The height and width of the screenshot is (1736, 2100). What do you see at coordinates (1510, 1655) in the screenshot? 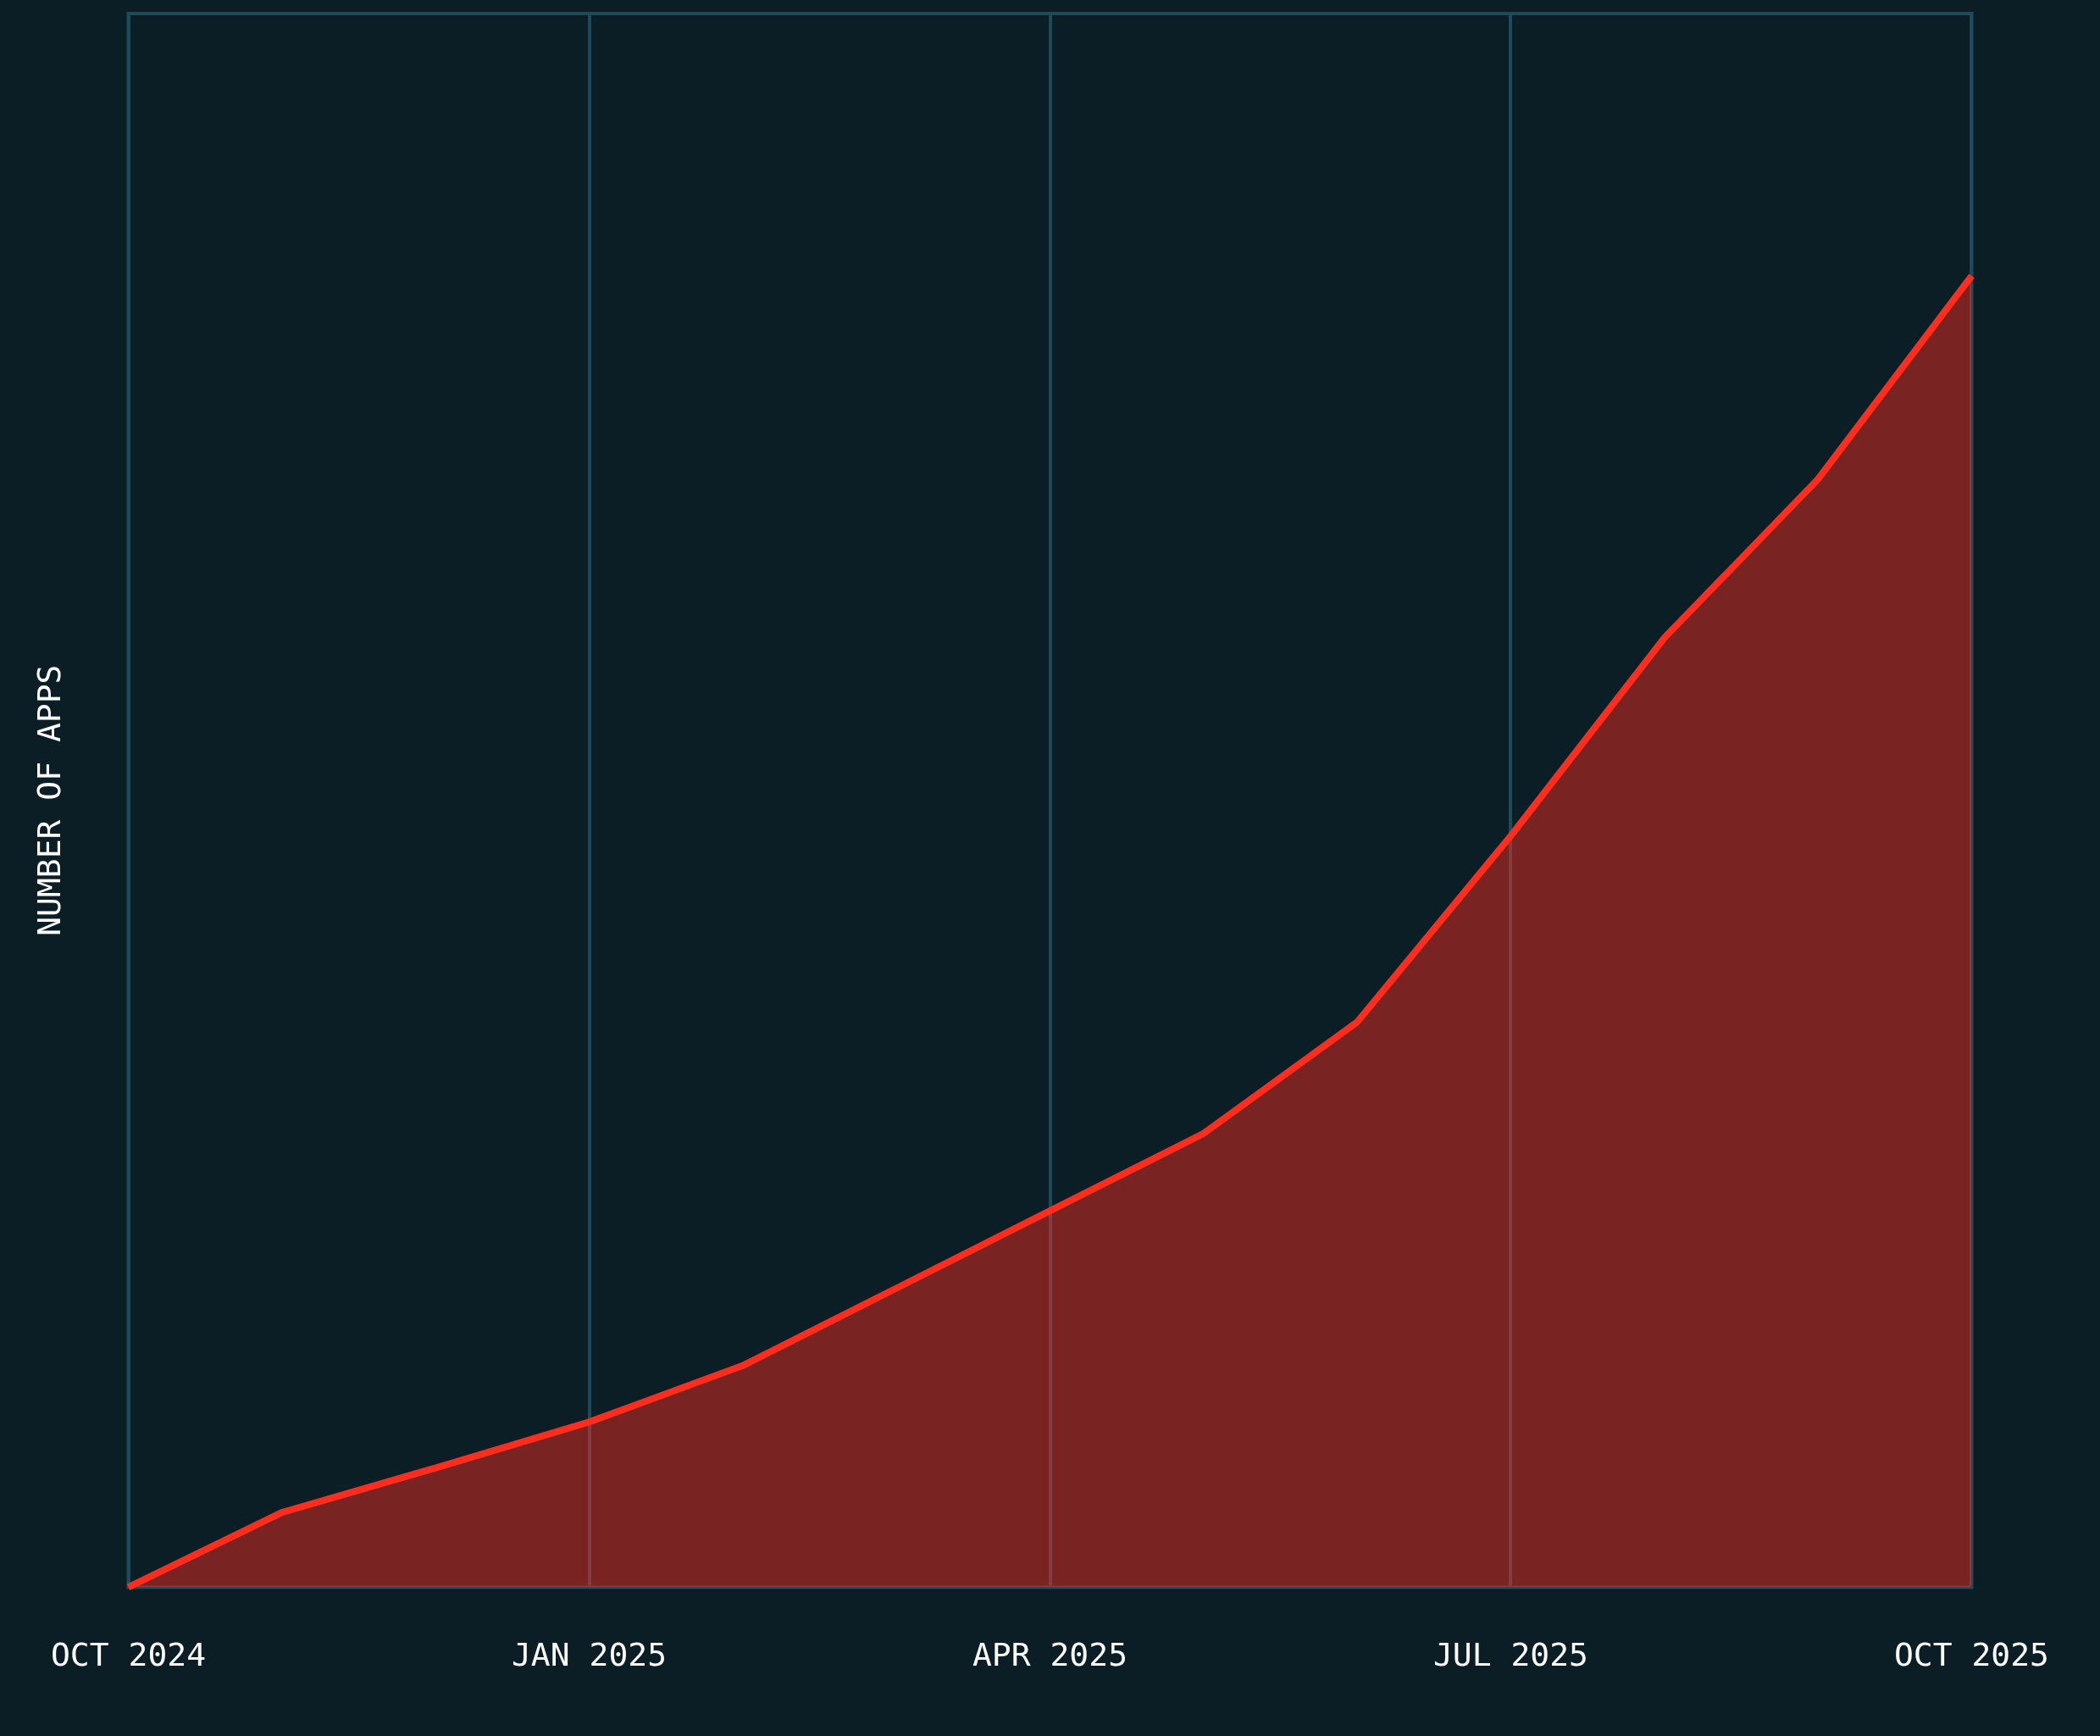
I see `x-tick-label: JUL 2025` at bounding box center [1510, 1655].